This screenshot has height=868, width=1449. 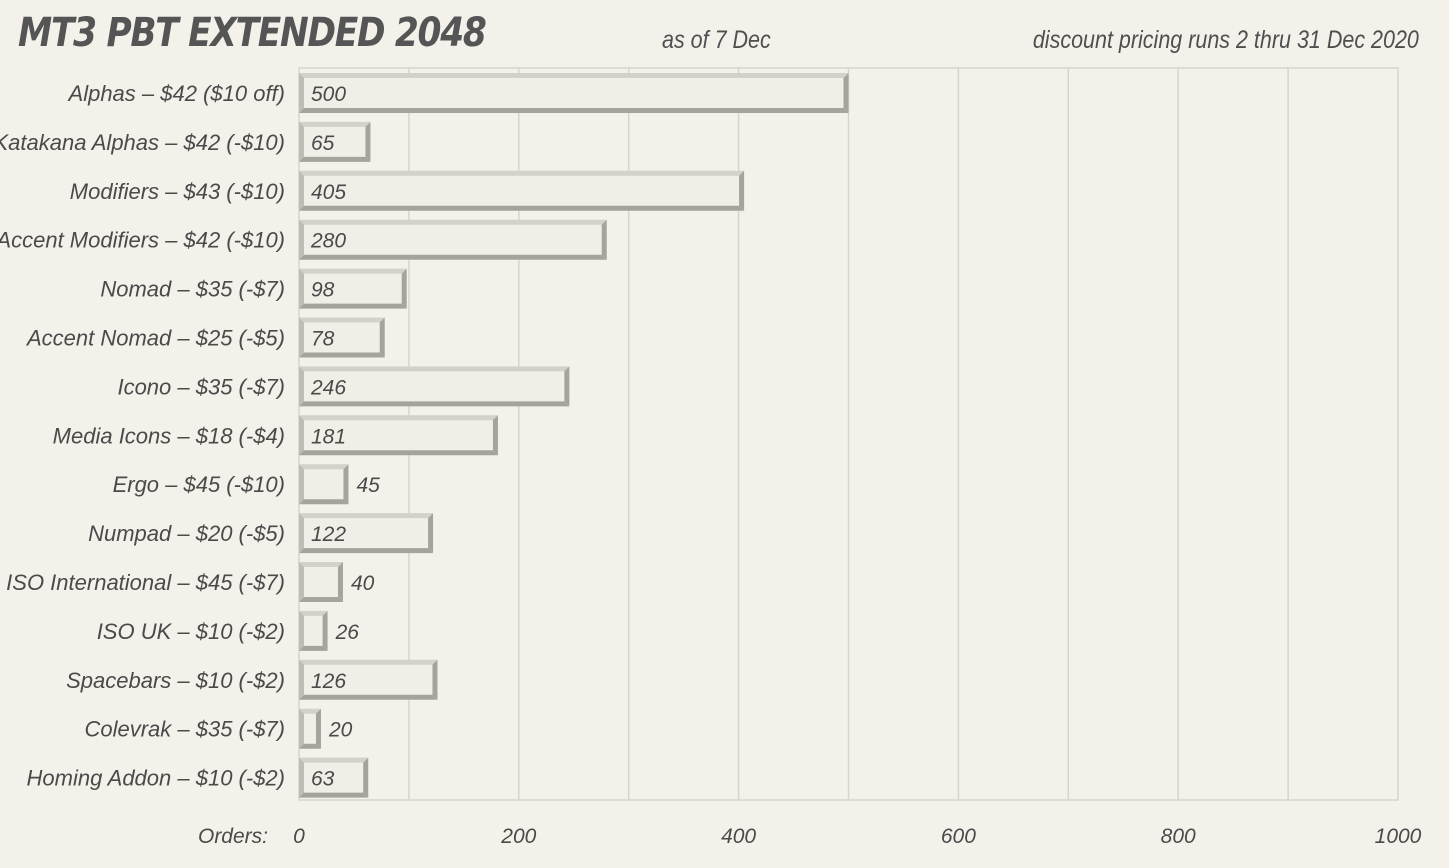 What do you see at coordinates (176, 93) in the screenshot?
I see `category-label: Alphas – $42 ($10 off)` at bounding box center [176, 93].